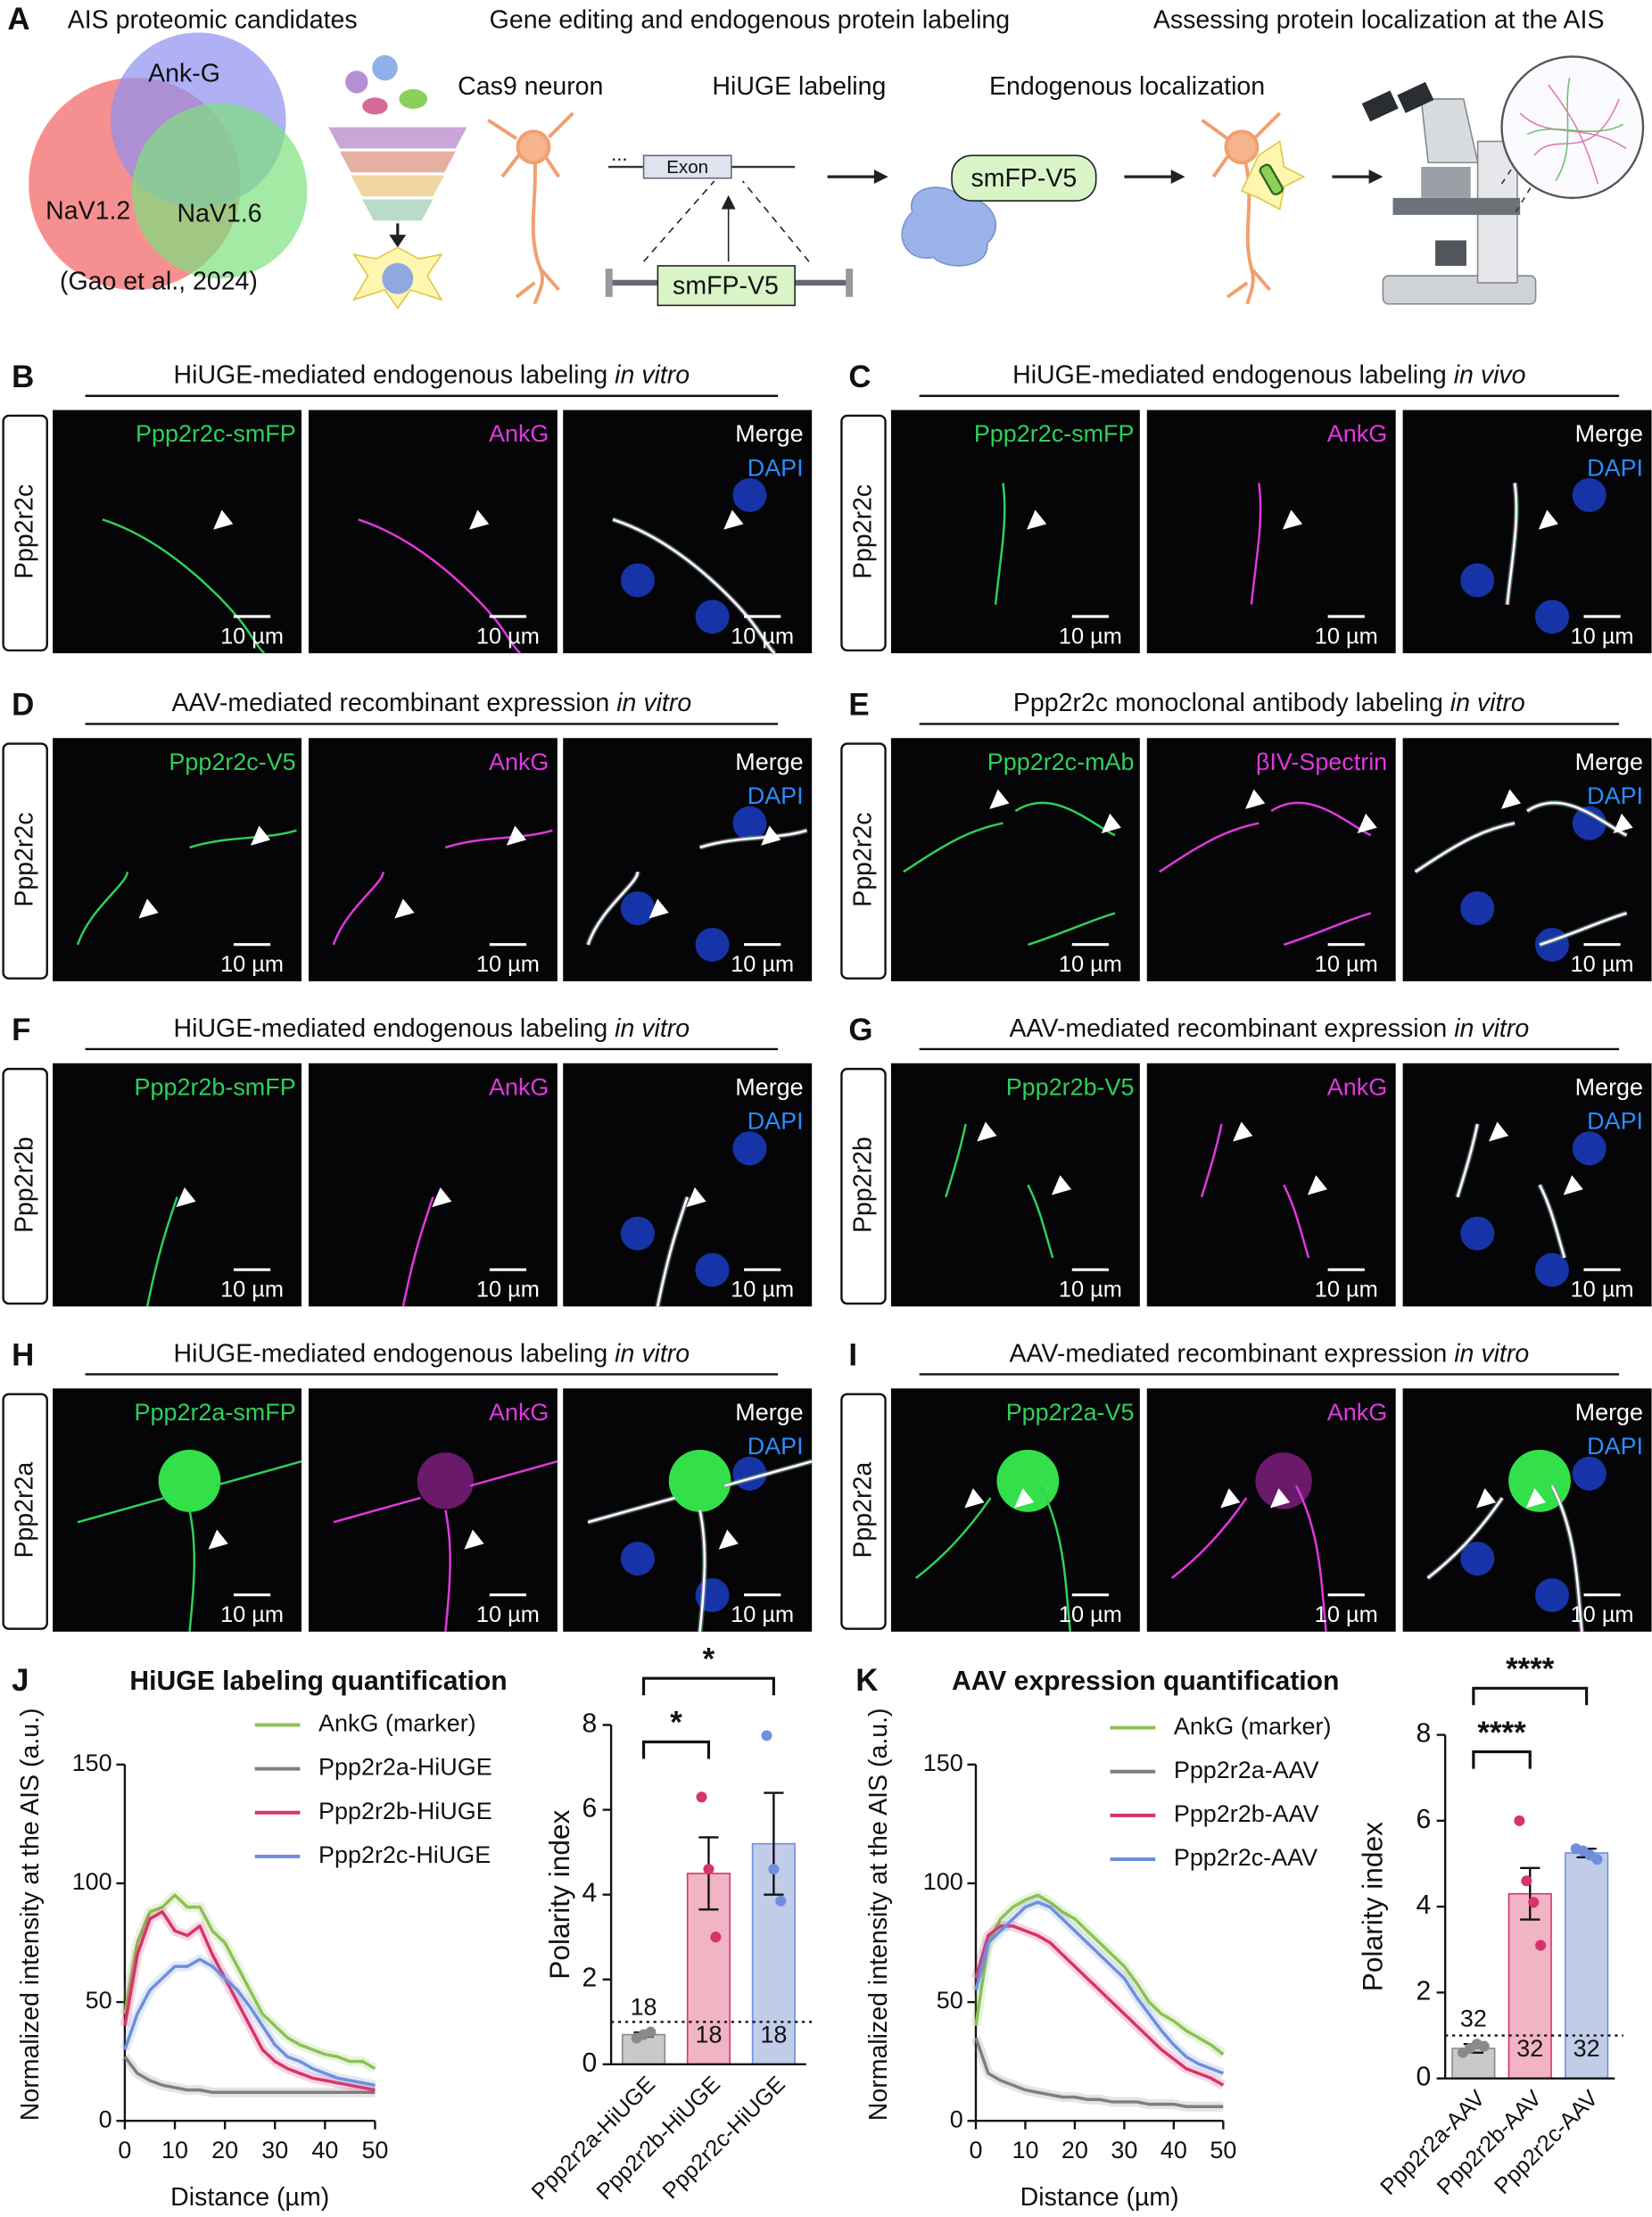  What do you see at coordinates (862, 859) in the screenshot?
I see `row-label: Ppp2r2c` at bounding box center [862, 859].